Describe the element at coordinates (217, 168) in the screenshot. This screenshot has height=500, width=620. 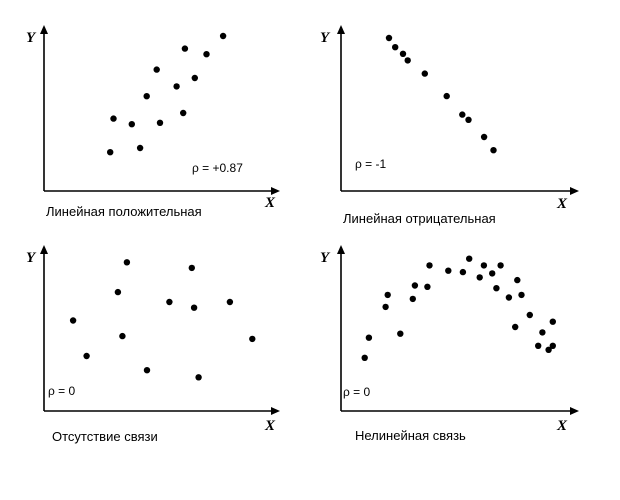
I see `correlation-annotation: ρ = +0.87` at that location.